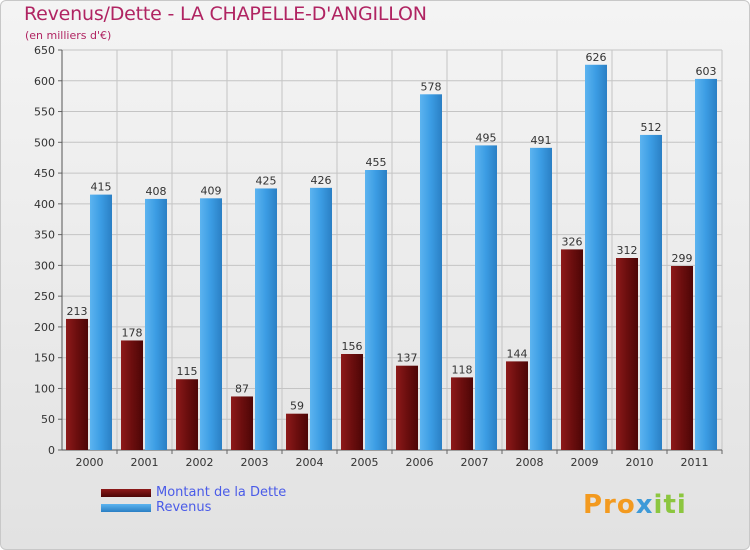 Image resolution: width=750 pixels, height=550 pixels. I want to click on label-revenus-2011: 603, so click(706, 71).